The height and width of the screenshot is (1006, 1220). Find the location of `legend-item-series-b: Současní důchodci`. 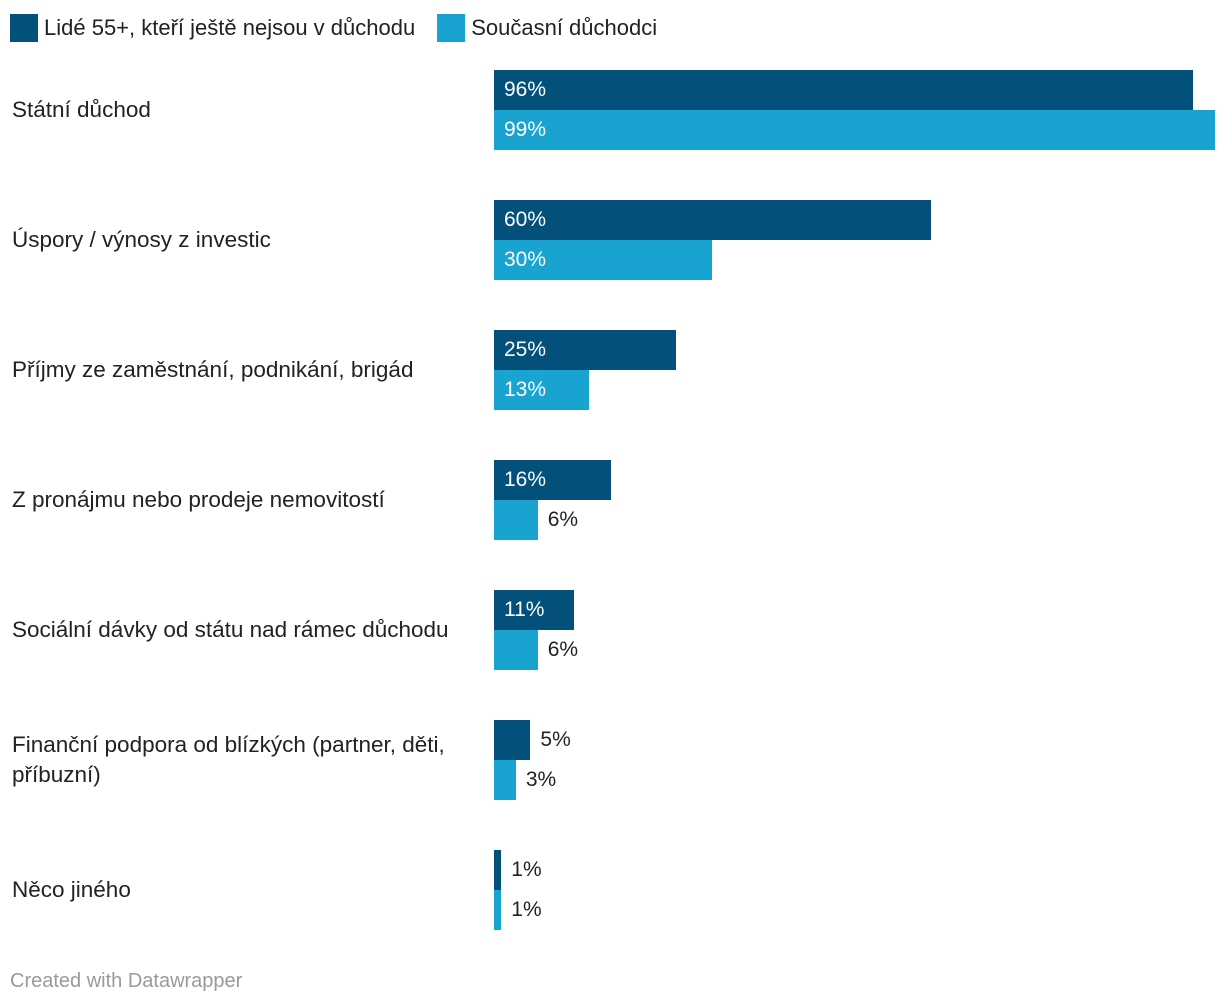

legend-item-series-b: Současní důchodci is located at coordinates (547, 28).